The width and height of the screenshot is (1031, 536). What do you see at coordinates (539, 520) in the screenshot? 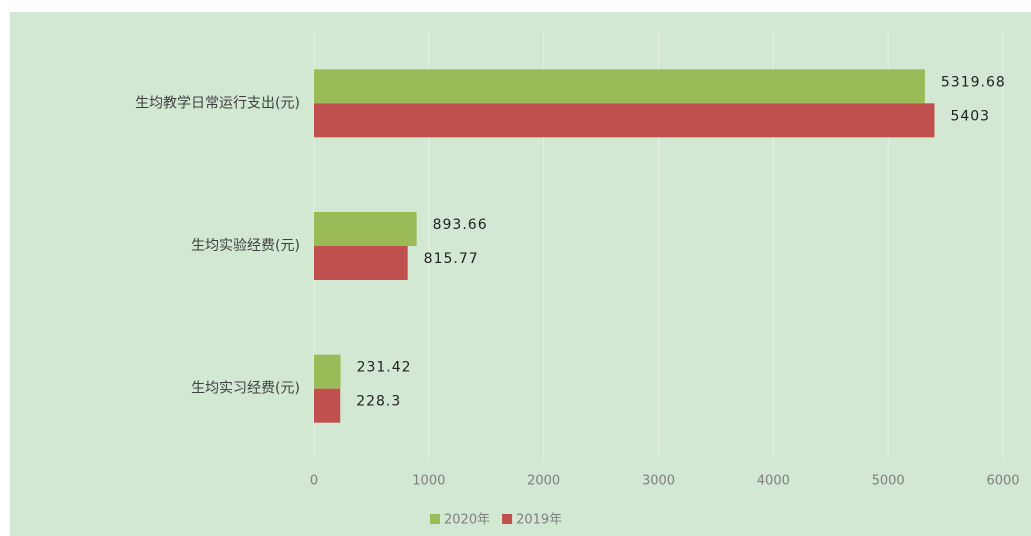
I see `legend-label: 2019年` at bounding box center [539, 520].